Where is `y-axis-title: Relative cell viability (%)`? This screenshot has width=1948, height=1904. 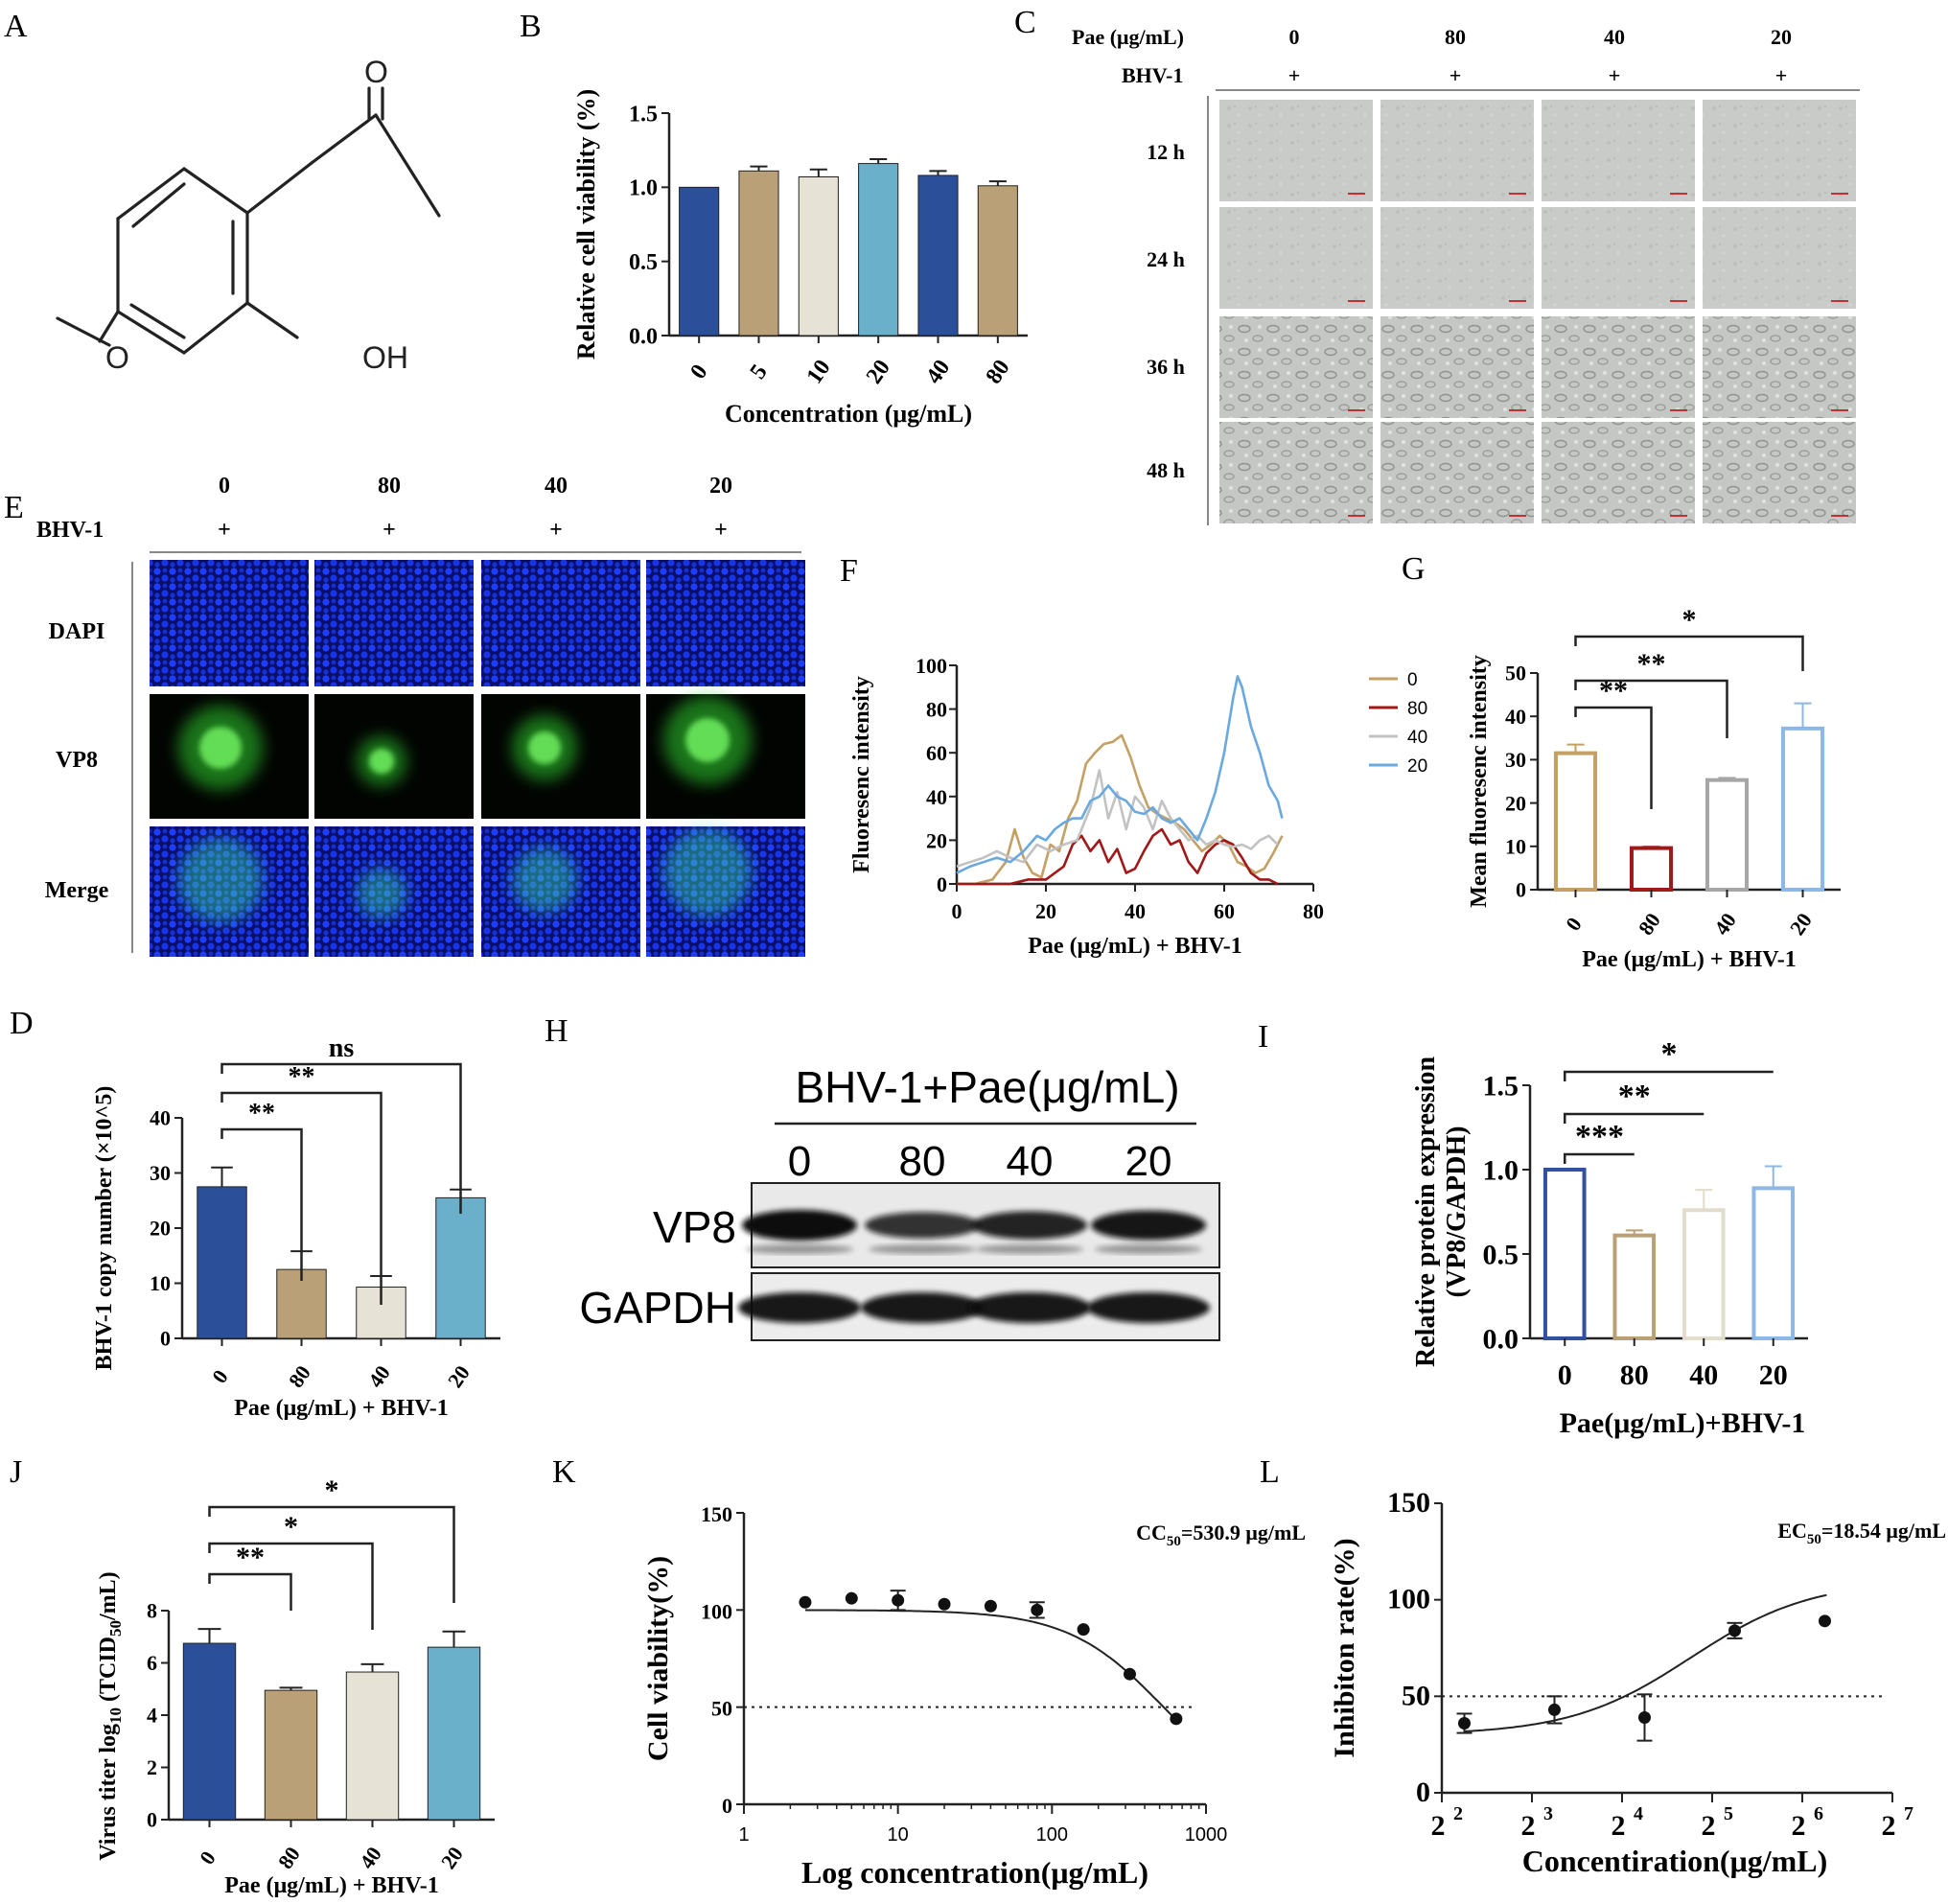
y-axis-title: Relative cell viability (%) is located at coordinates (586, 225).